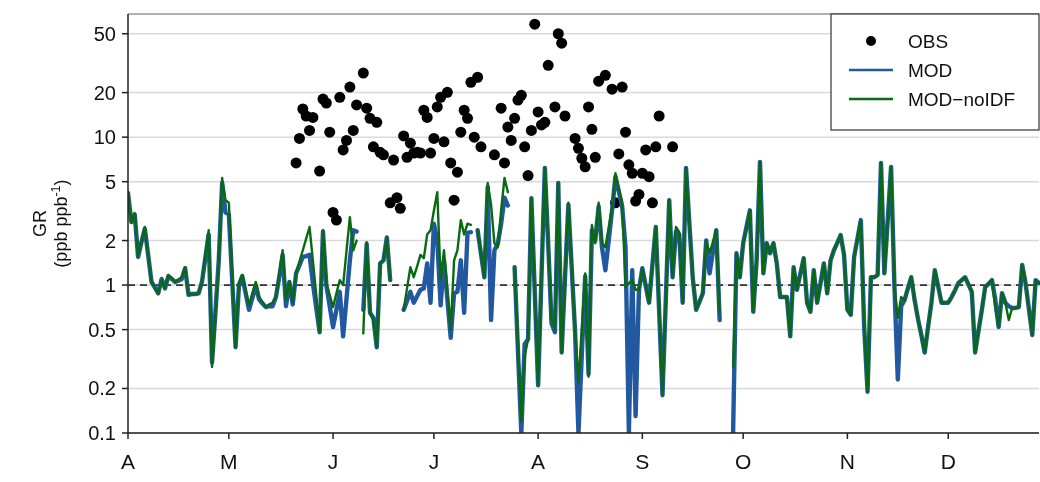 The image size is (1040, 482). What do you see at coordinates (104, 137) in the screenshot?
I see `y-tick-label: 10` at bounding box center [104, 137].